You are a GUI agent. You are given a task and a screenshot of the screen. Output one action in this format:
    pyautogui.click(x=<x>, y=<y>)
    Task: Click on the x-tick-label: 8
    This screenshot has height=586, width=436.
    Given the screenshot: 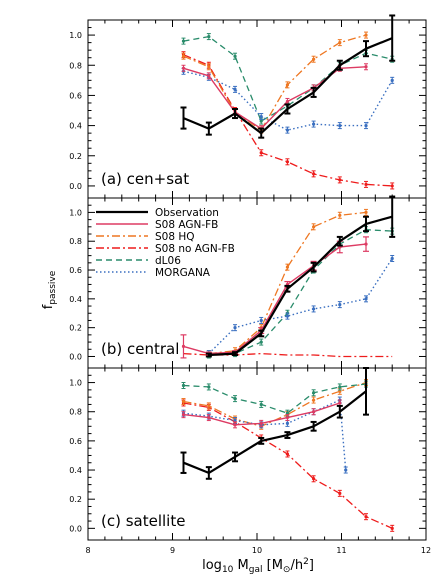 What is the action you would take?
    pyautogui.click(x=87, y=550)
    